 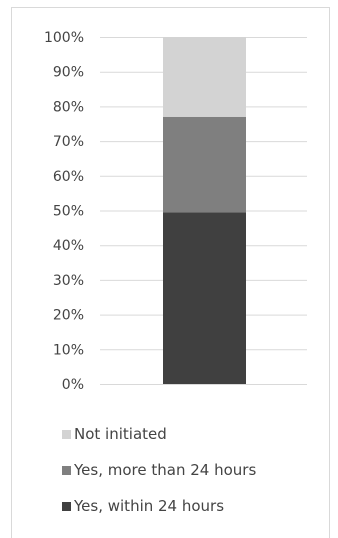 What do you see at coordinates (73, 385) in the screenshot?
I see `y-tick-label: 0%` at bounding box center [73, 385].